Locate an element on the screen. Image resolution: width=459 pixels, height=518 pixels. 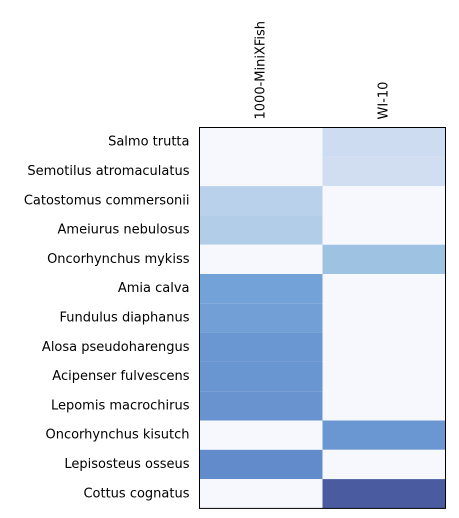
row-label: Amia calva is located at coordinates (154, 288).